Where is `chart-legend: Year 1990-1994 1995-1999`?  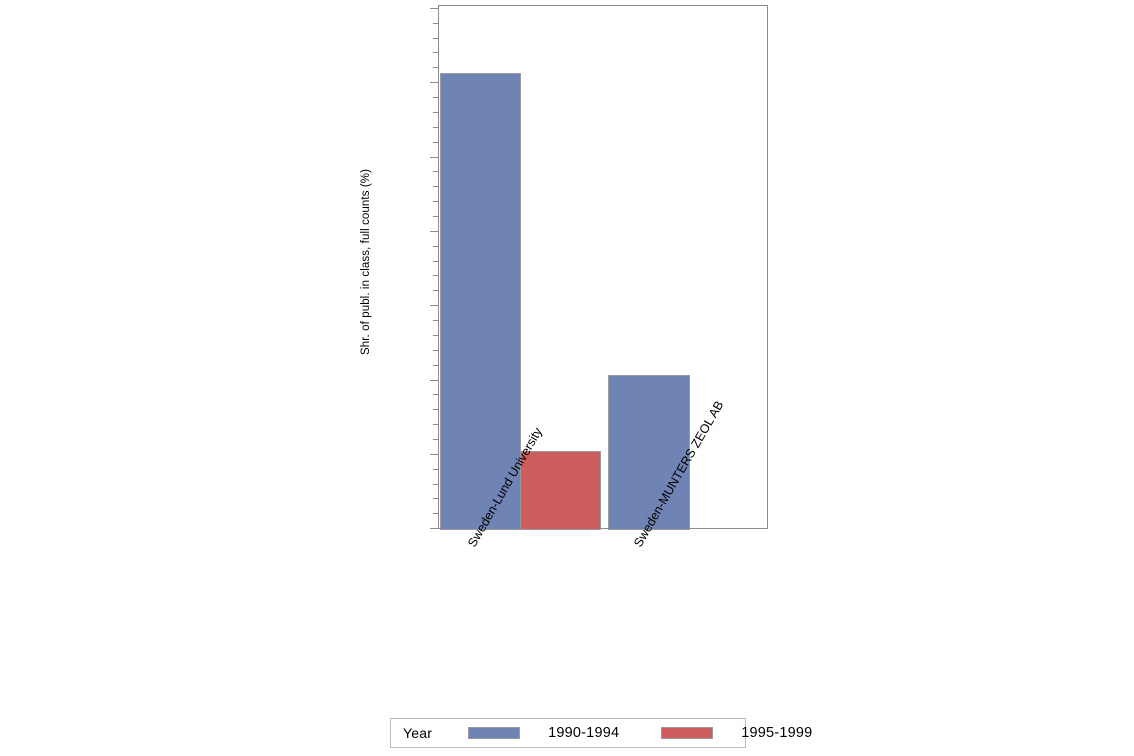
chart-legend: Year 1990-1994 1995-1999 is located at coordinates (601, 733).